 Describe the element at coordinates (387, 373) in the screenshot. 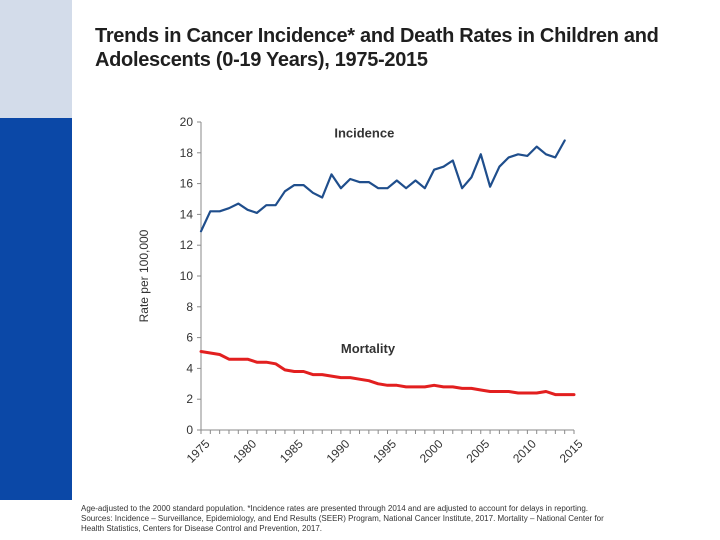

I see `series-line-mortality` at that location.